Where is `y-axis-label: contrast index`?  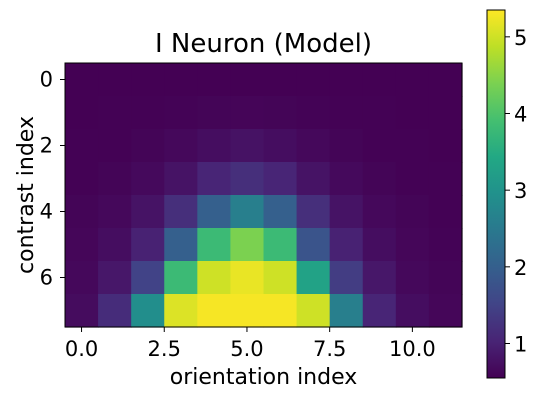
y-axis-label: contrast index is located at coordinates (26, 195).